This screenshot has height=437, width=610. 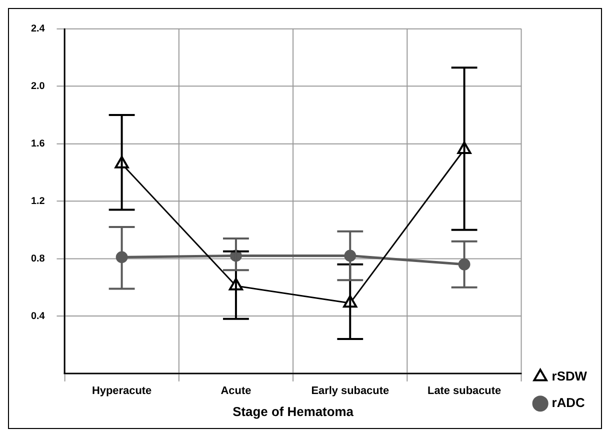 What do you see at coordinates (38, 201) in the screenshot?
I see `y-tick-label: 1.2` at bounding box center [38, 201].